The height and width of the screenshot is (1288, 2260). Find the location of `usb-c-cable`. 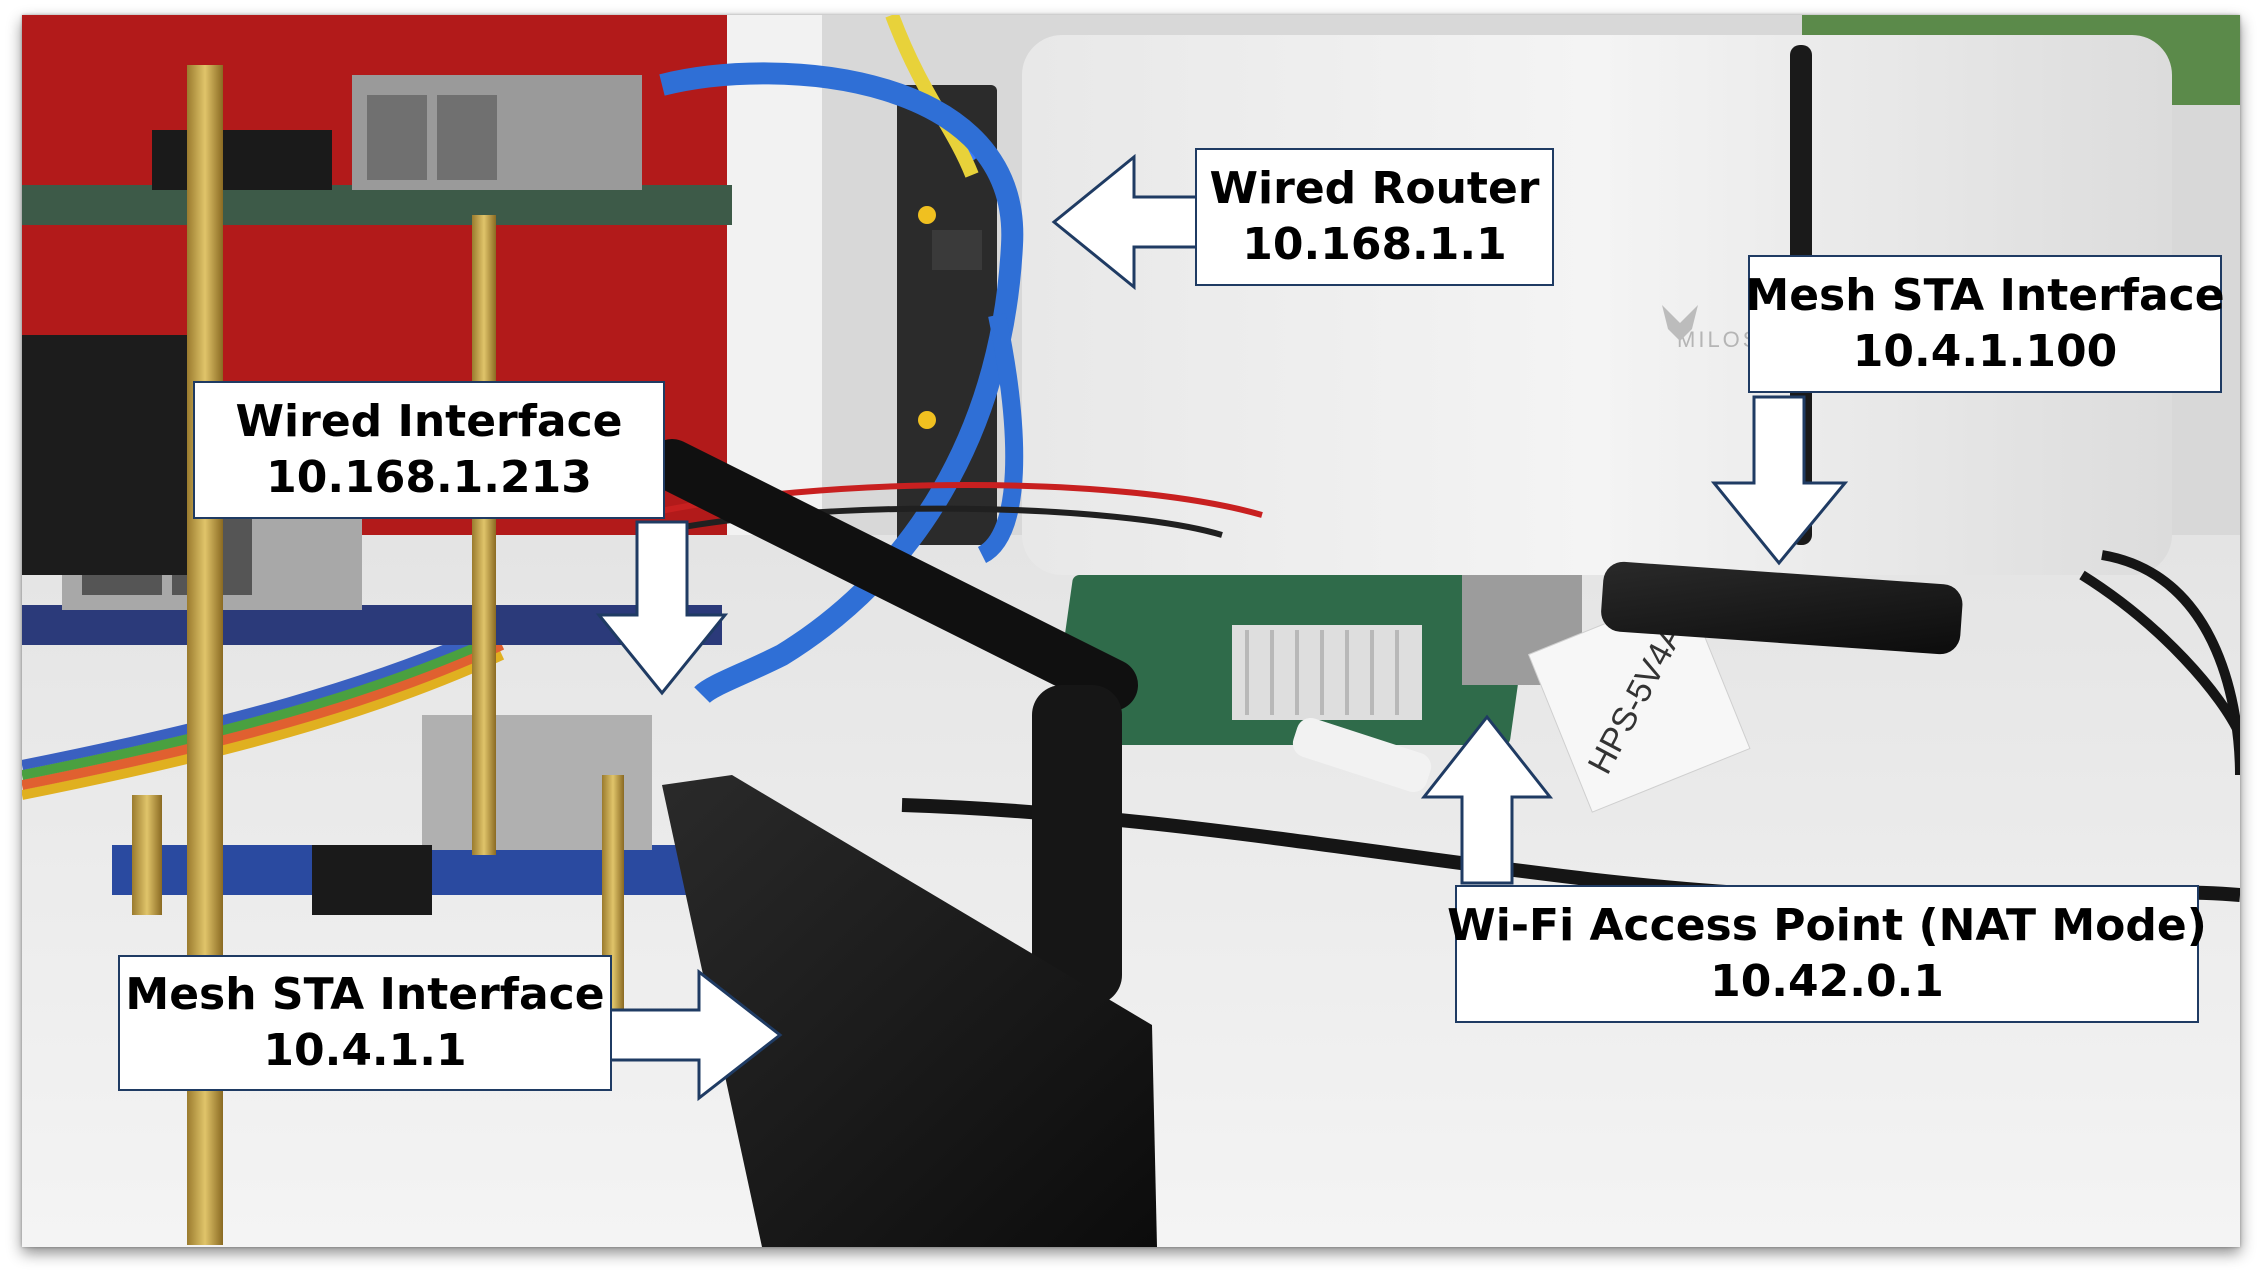

usb-c-cable is located at coordinates (1362, 755).